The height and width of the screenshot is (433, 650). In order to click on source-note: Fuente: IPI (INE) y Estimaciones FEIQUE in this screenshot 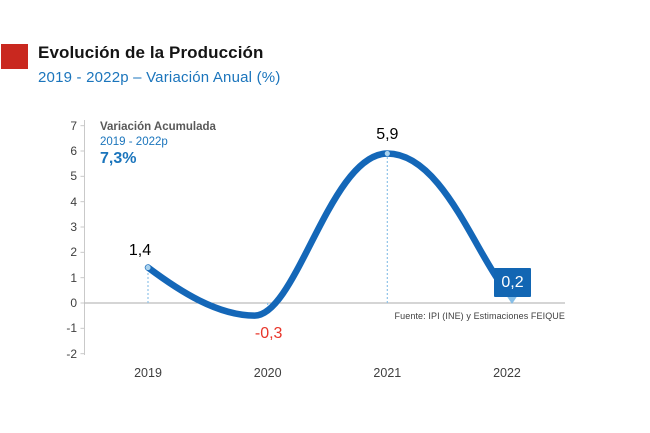, I will do `click(479, 316)`.